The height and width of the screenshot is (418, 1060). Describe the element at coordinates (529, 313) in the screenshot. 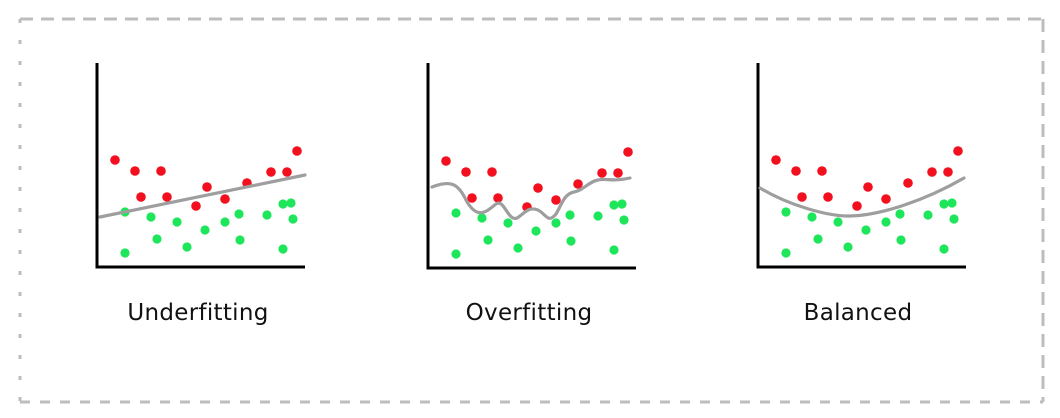

I see `overfitting-caption: Overfitting` at that location.